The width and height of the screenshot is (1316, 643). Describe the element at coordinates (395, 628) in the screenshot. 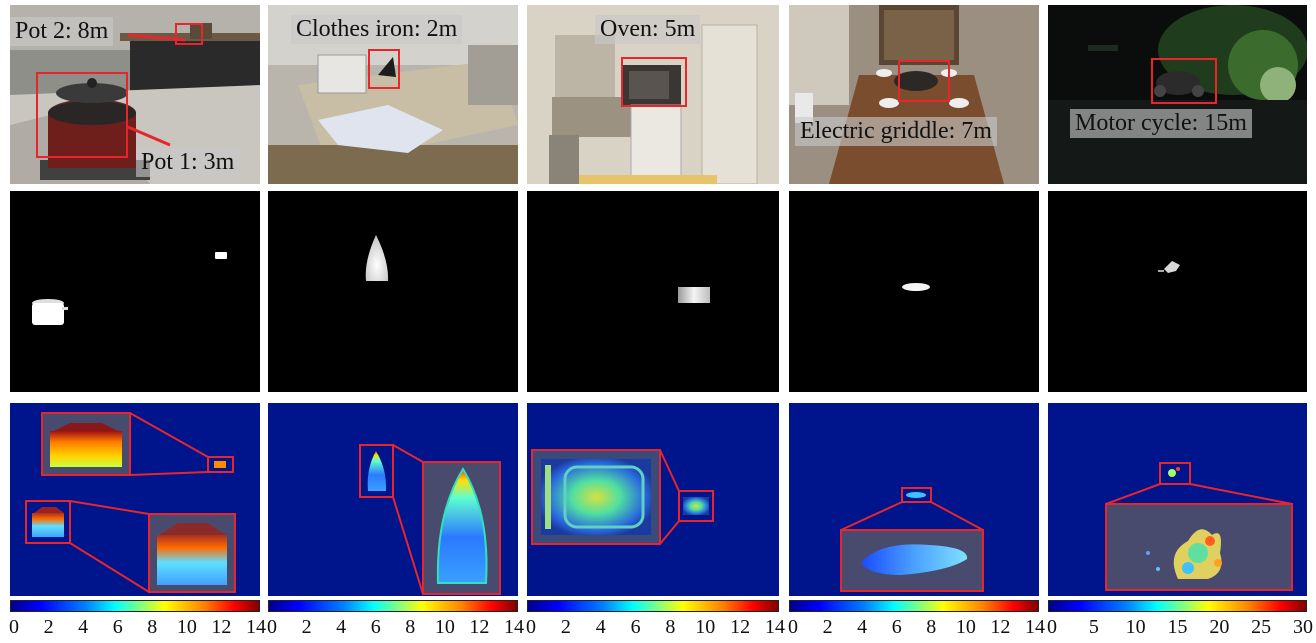

I see `colorbar-ticks-iron: 0 2 4 6 8 10 12 14` at that location.